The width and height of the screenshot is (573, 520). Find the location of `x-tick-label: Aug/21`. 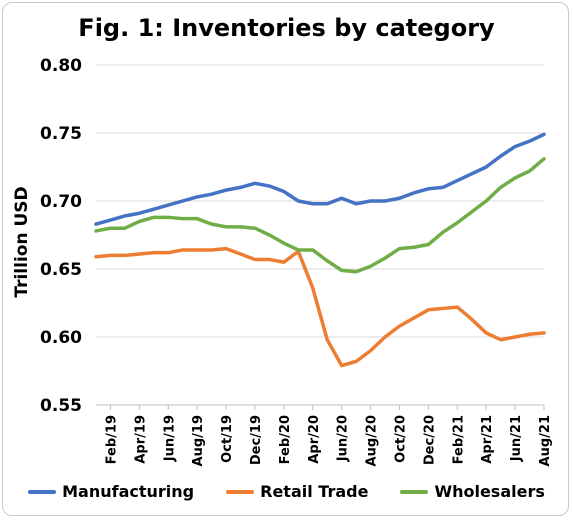

x-tick-label: Aug/21 is located at coordinates (545, 440).